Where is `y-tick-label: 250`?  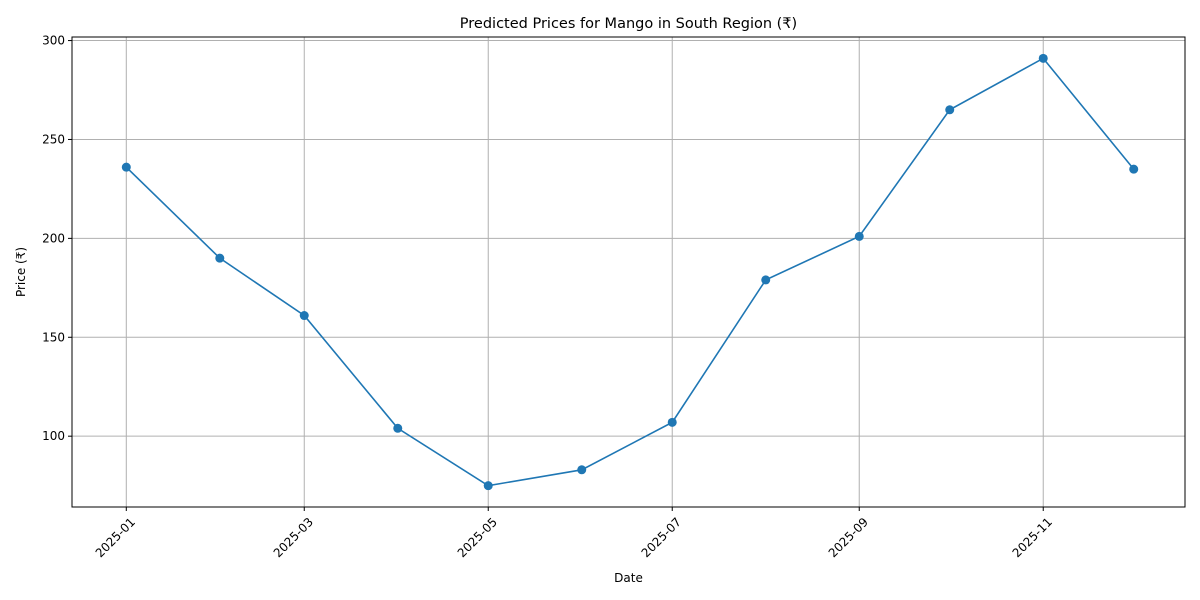
y-tick-label: 250 is located at coordinates (53, 139).